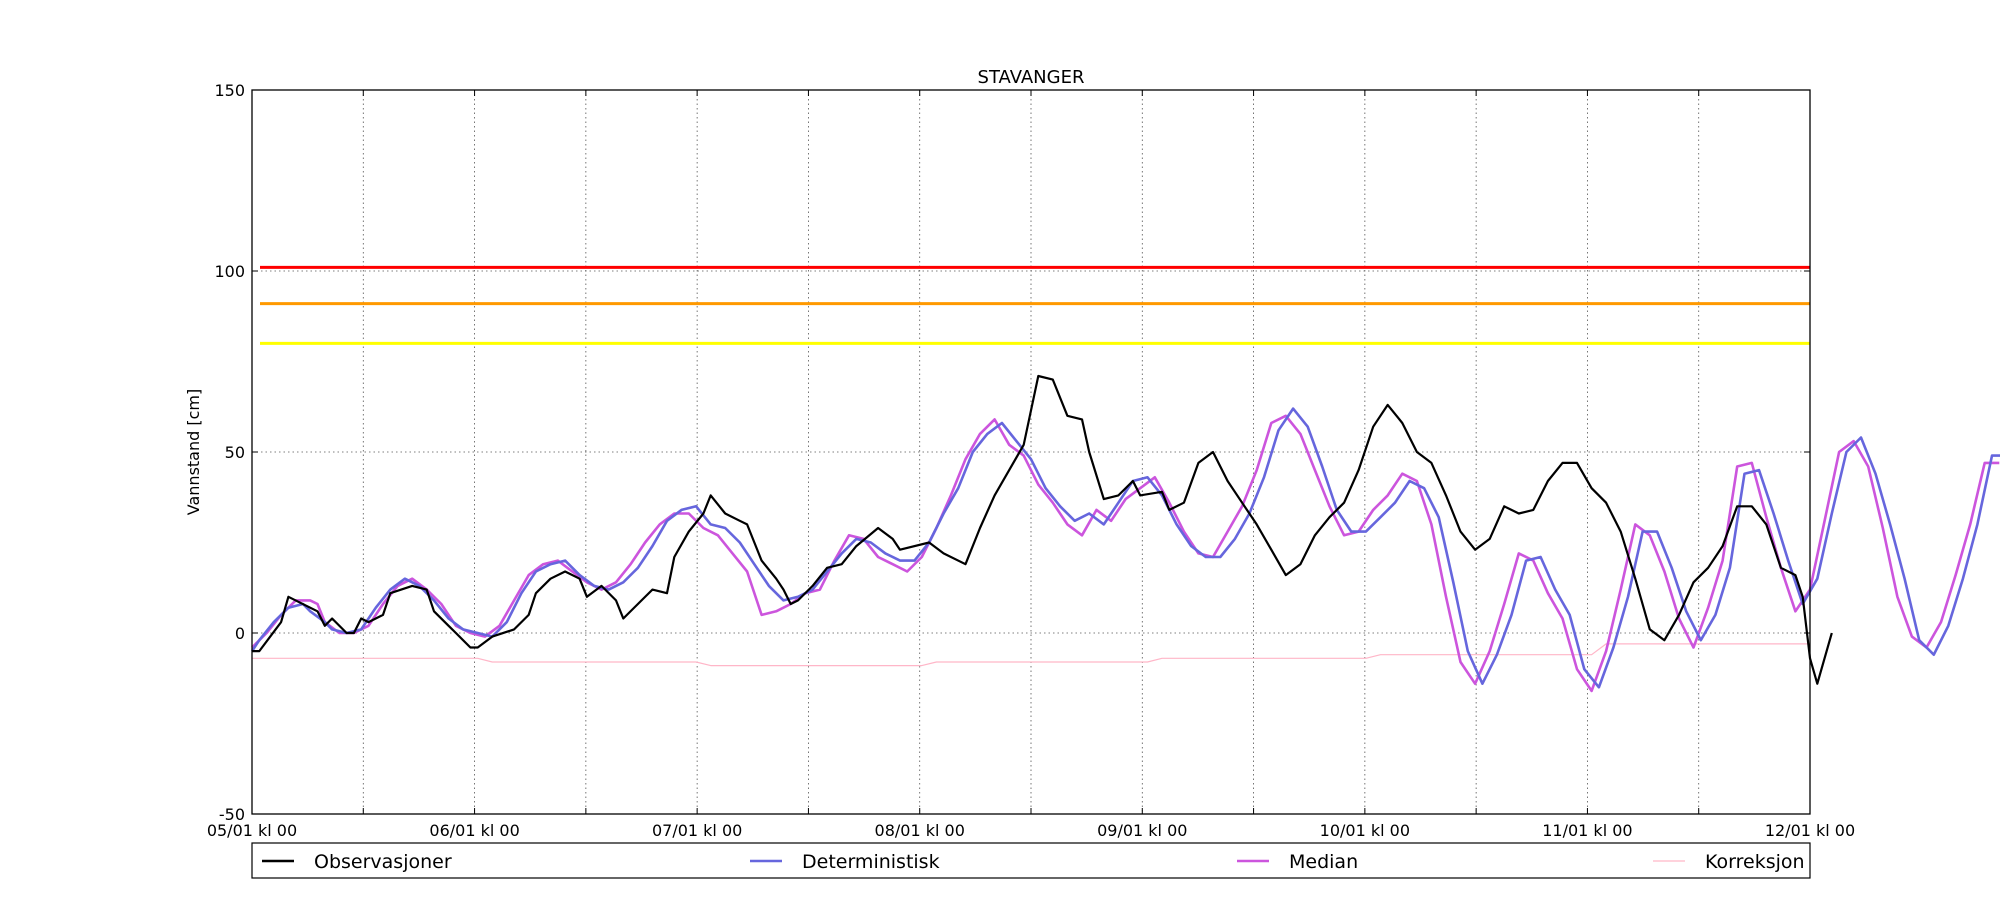  Describe the element at coordinates (1365, 830) in the screenshot. I see `x-tick-label: 10/01 kl 00` at that location.